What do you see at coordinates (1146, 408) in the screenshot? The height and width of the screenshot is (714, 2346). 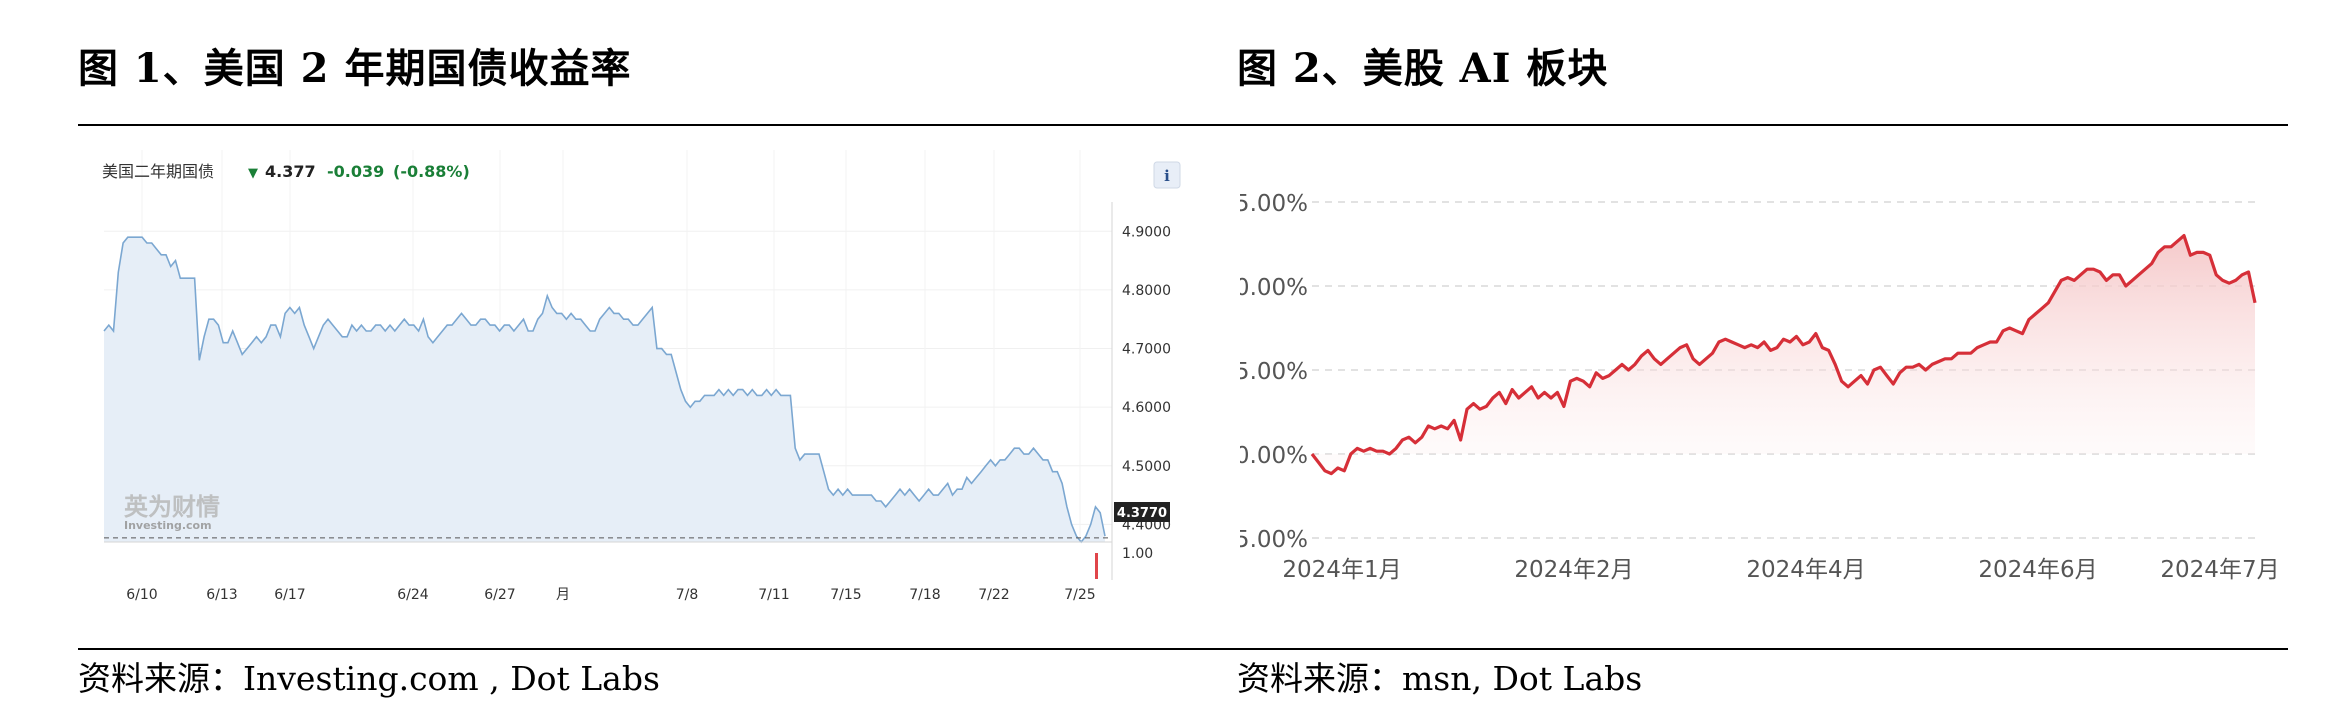 I see `chart1-y-tick-label: 4.6000` at bounding box center [1146, 408].